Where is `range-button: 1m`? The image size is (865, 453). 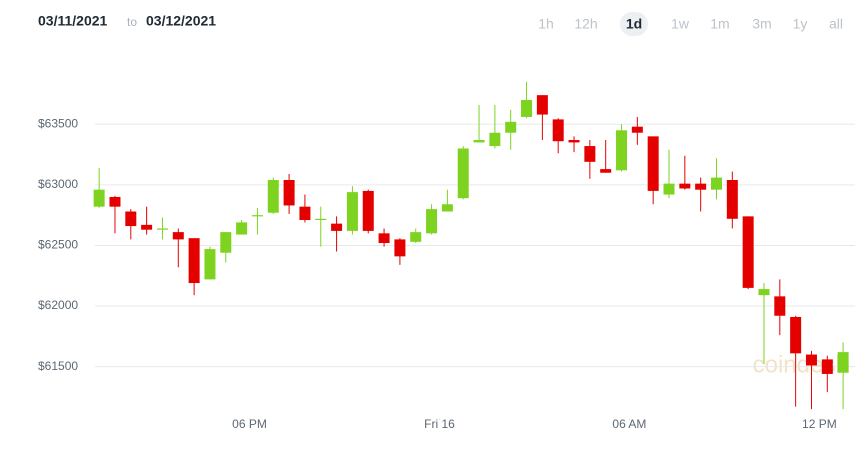
range-button: 1m is located at coordinates (719, 24).